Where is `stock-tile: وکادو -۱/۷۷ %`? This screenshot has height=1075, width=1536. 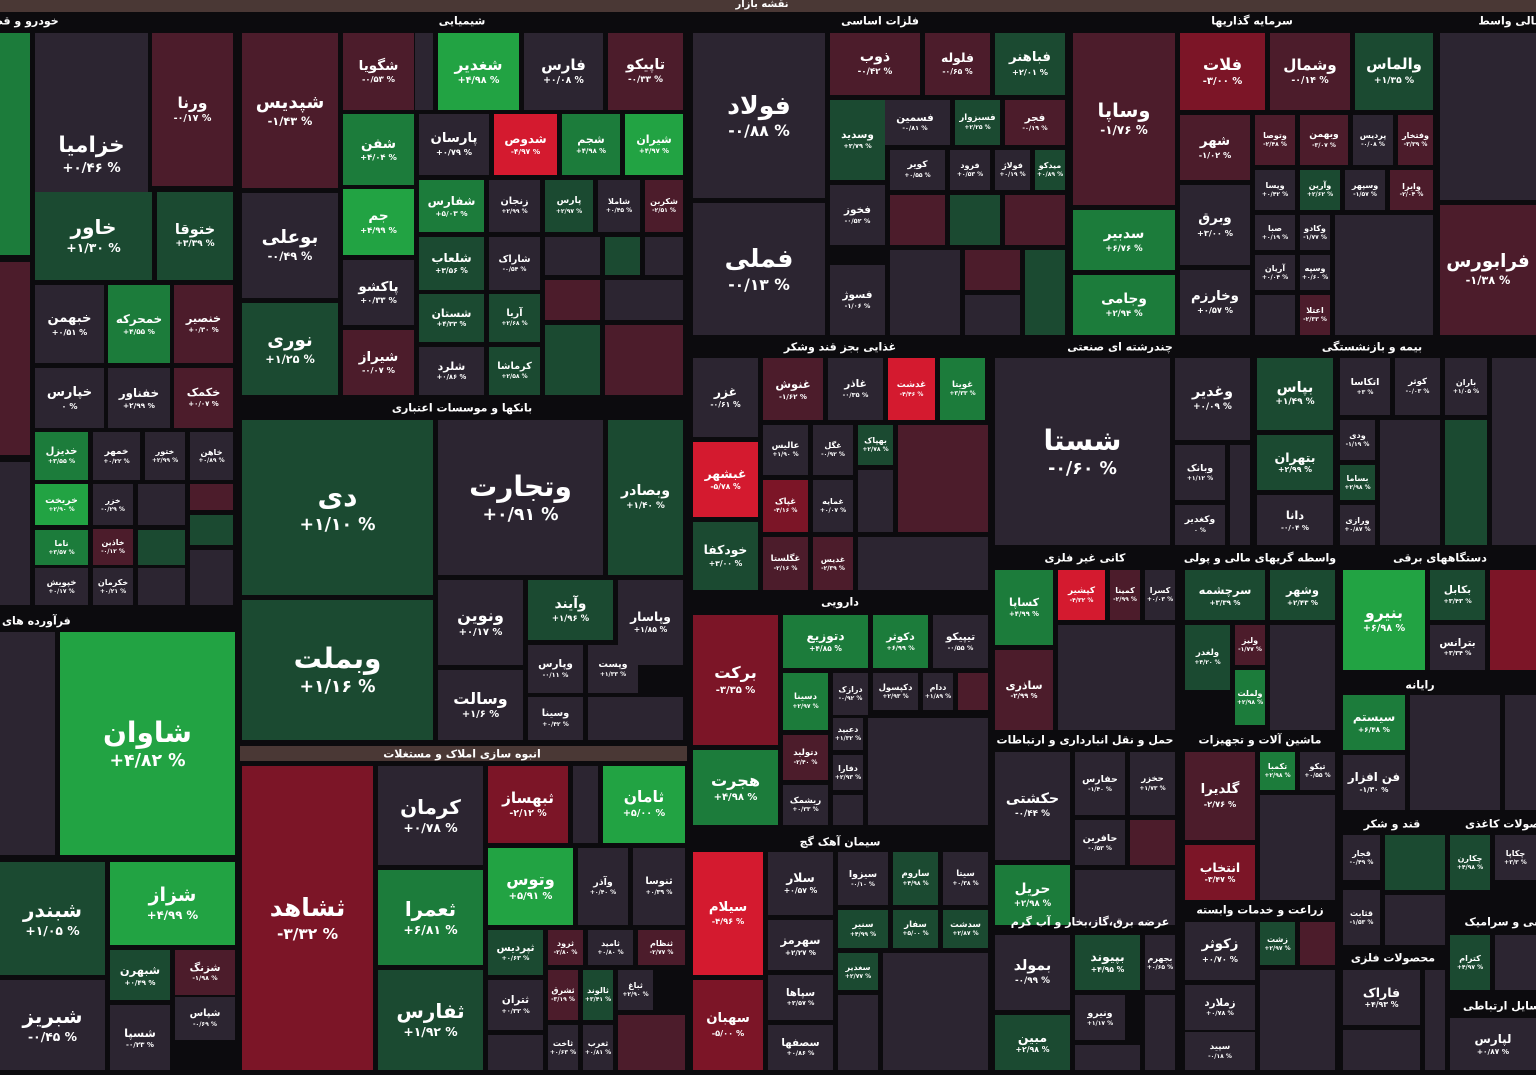
stock-tile: وکادو -۱/۷۷ % is located at coordinates (1315, 232).